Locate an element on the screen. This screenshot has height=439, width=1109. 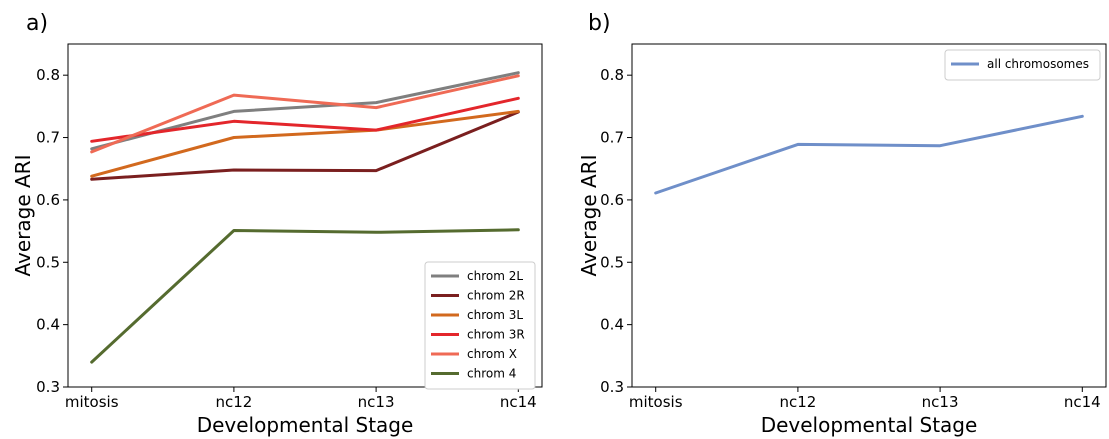
legend-entry: chrom 3L is located at coordinates (495, 315).